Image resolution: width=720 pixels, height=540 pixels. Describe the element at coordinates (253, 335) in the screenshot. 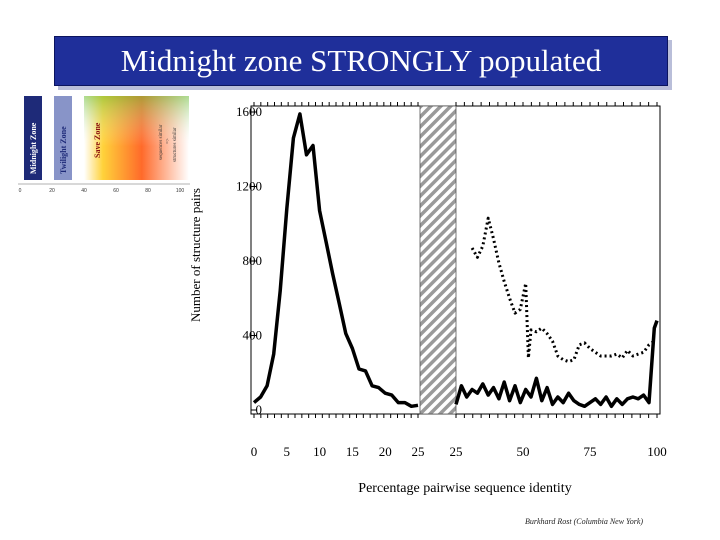

I see `y-tick-label: 400` at that location.